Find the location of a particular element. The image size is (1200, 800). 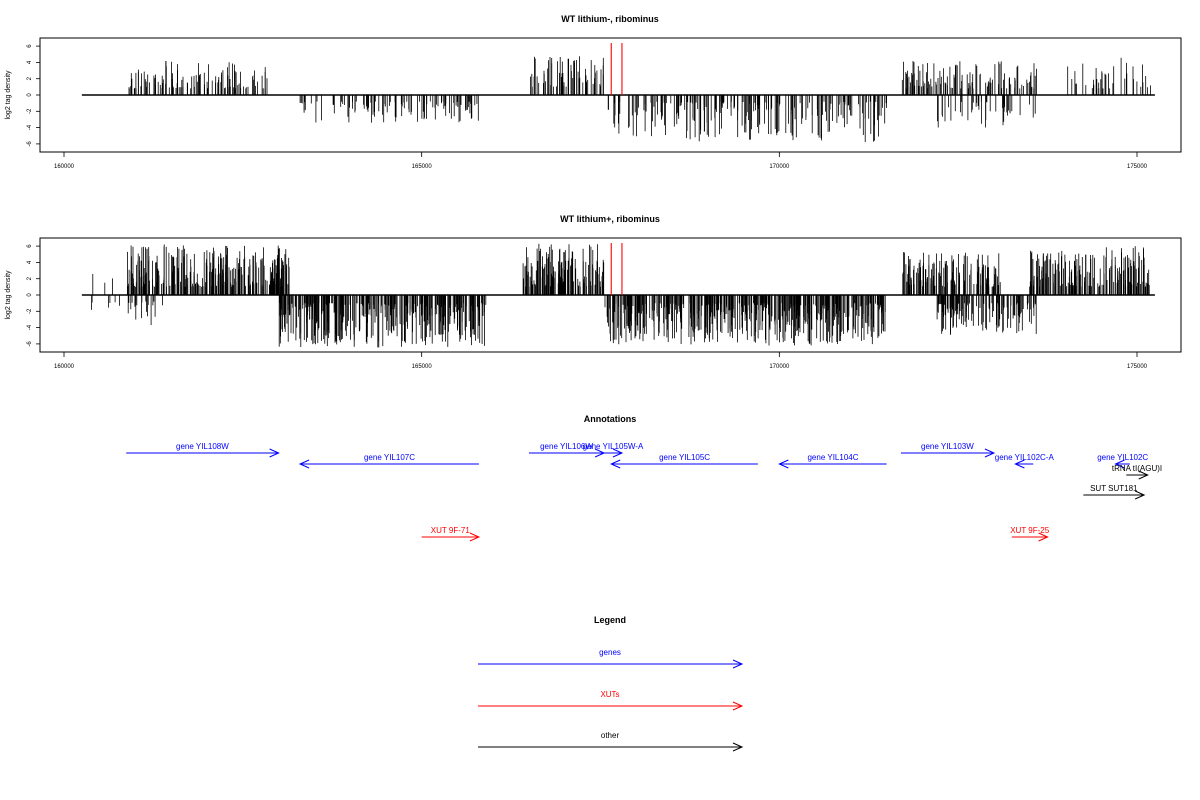

annotation-feature: gene YIL104C is located at coordinates (832, 461).